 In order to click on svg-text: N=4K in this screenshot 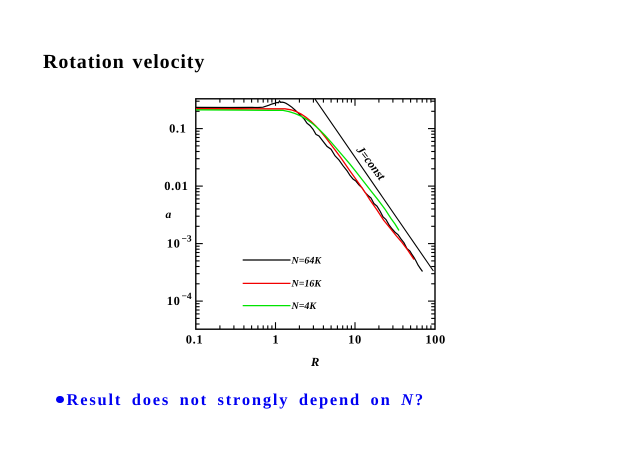, I will do `click(304, 306)`.